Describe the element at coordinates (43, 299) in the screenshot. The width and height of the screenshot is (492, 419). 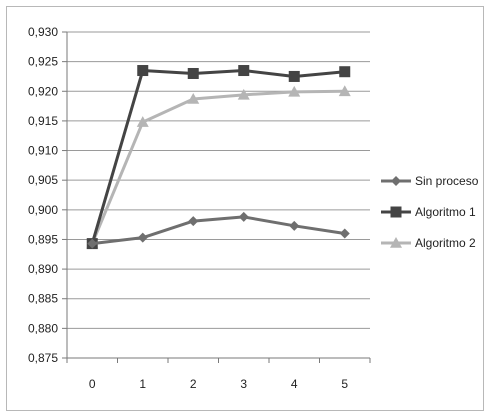
I see `y-tick-label: 0,885` at that location.